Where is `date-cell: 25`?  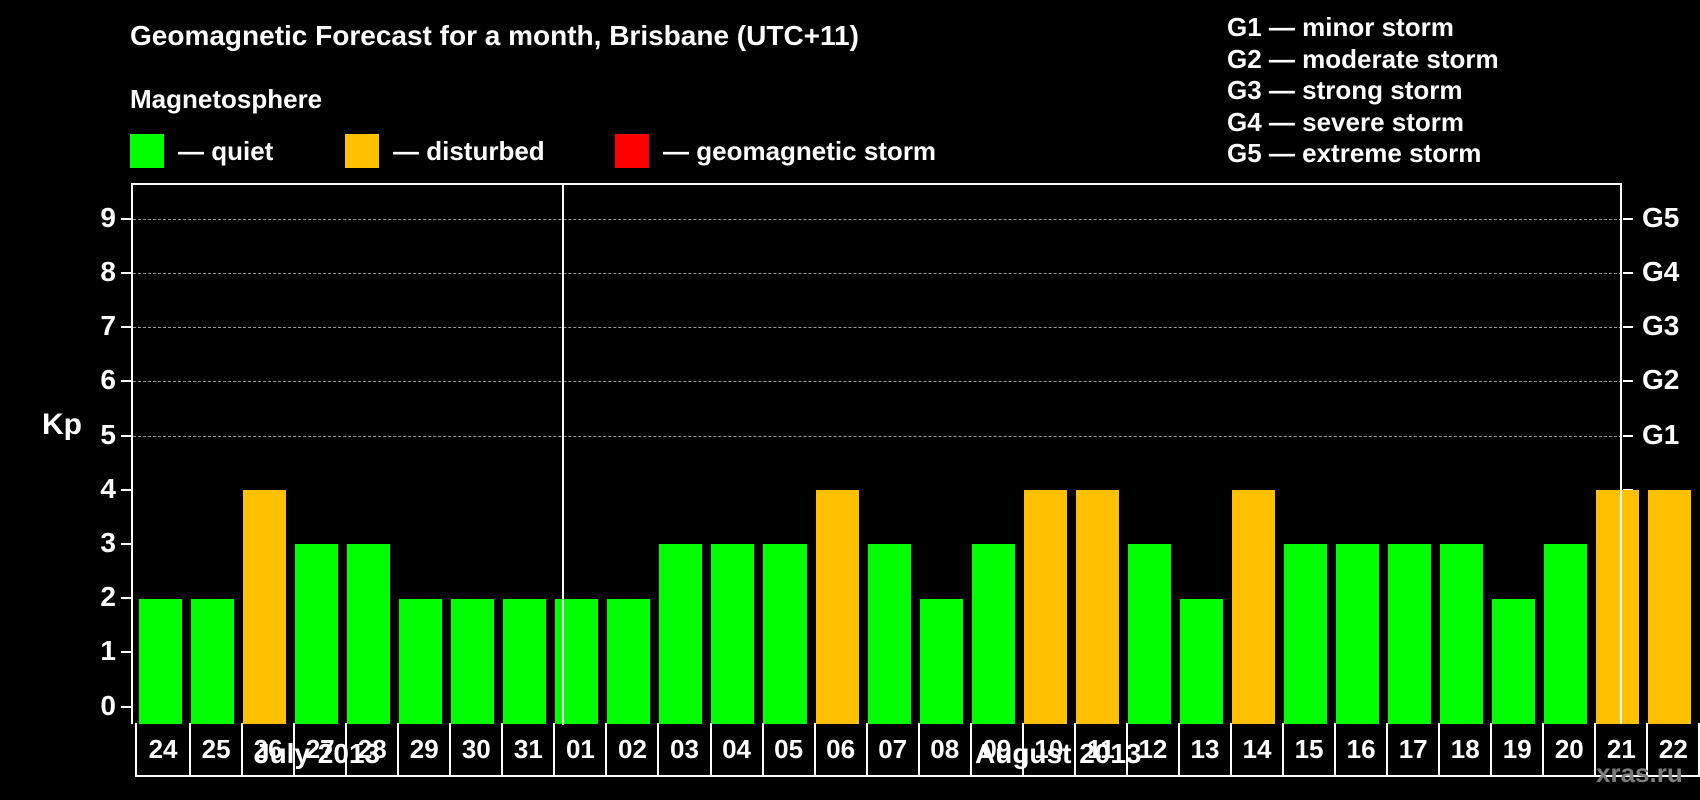
date-cell: 25 is located at coordinates (215, 749).